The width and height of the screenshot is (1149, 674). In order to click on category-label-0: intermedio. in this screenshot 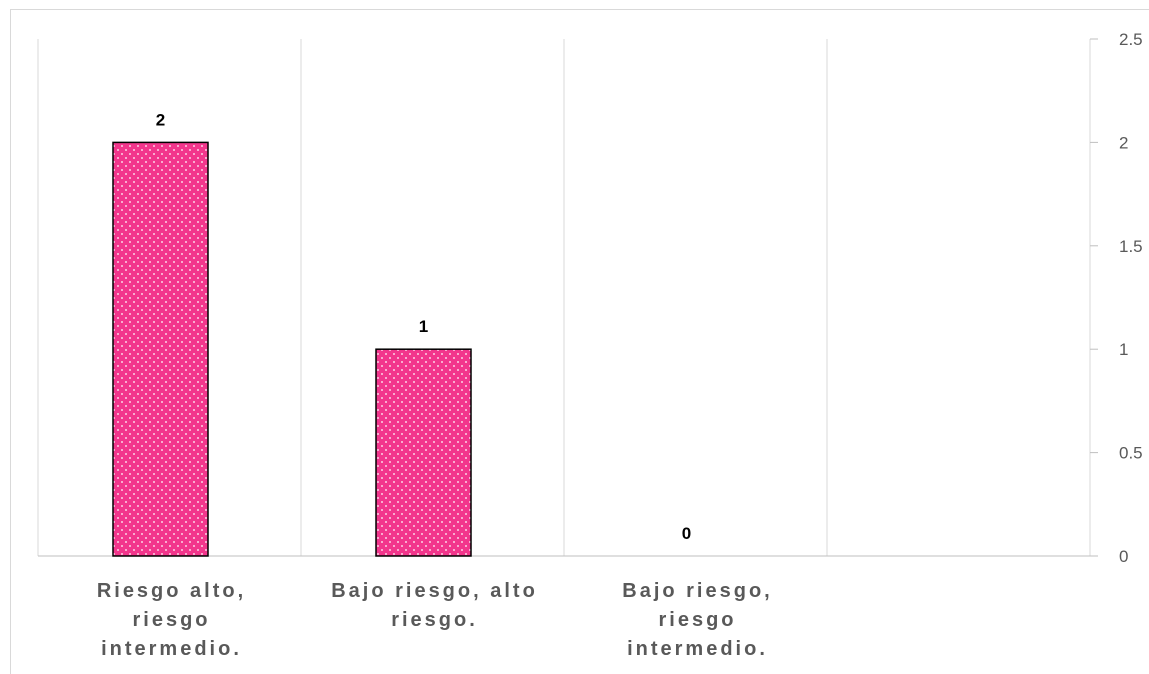, I will do `click(171, 649)`.